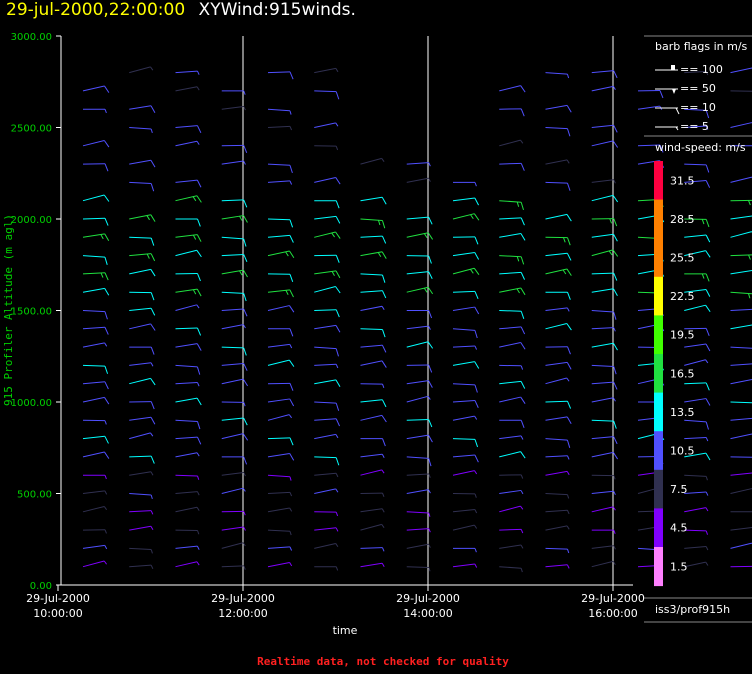 The width and height of the screenshot is (752, 674). I want to click on barb-legend-item-3: == 5, so click(682, 126).